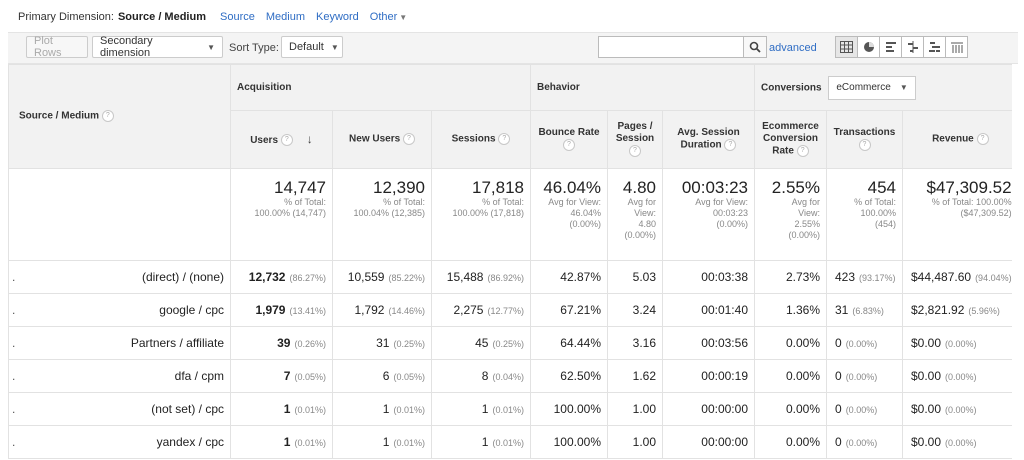 Image resolution: width=1024 pixels, height=460 pixels. What do you see at coordinates (838, 409) in the screenshot?
I see `transactions-value: 0` at bounding box center [838, 409].